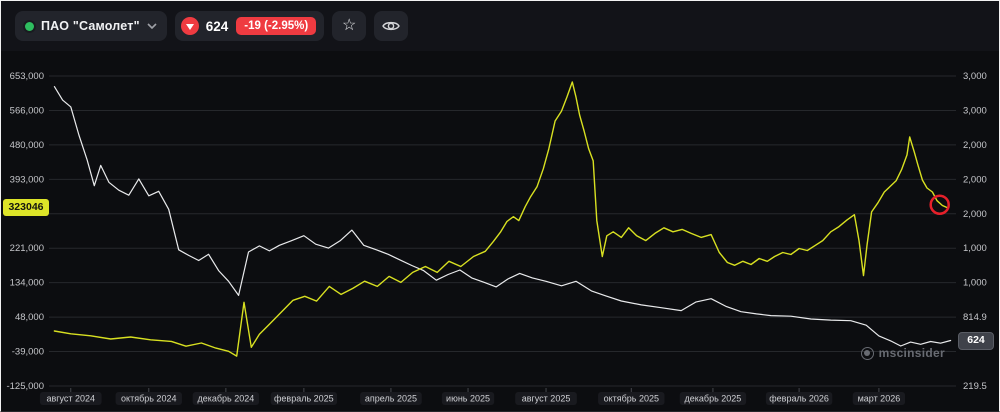 Image resolution: width=1000 pixels, height=412 pixels. I want to click on favorite-button: ☆, so click(349, 26).